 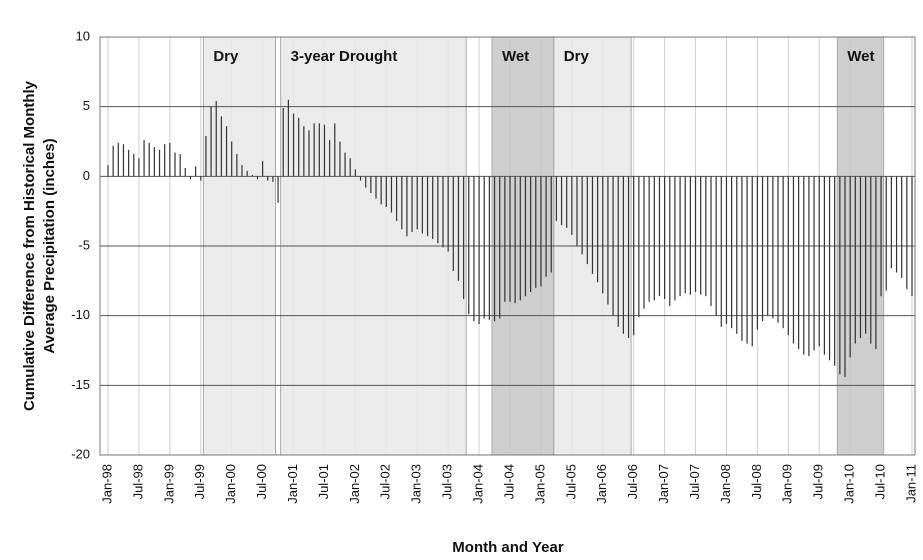 I want to click on period-label: 3-year Drought, so click(x=344, y=56).